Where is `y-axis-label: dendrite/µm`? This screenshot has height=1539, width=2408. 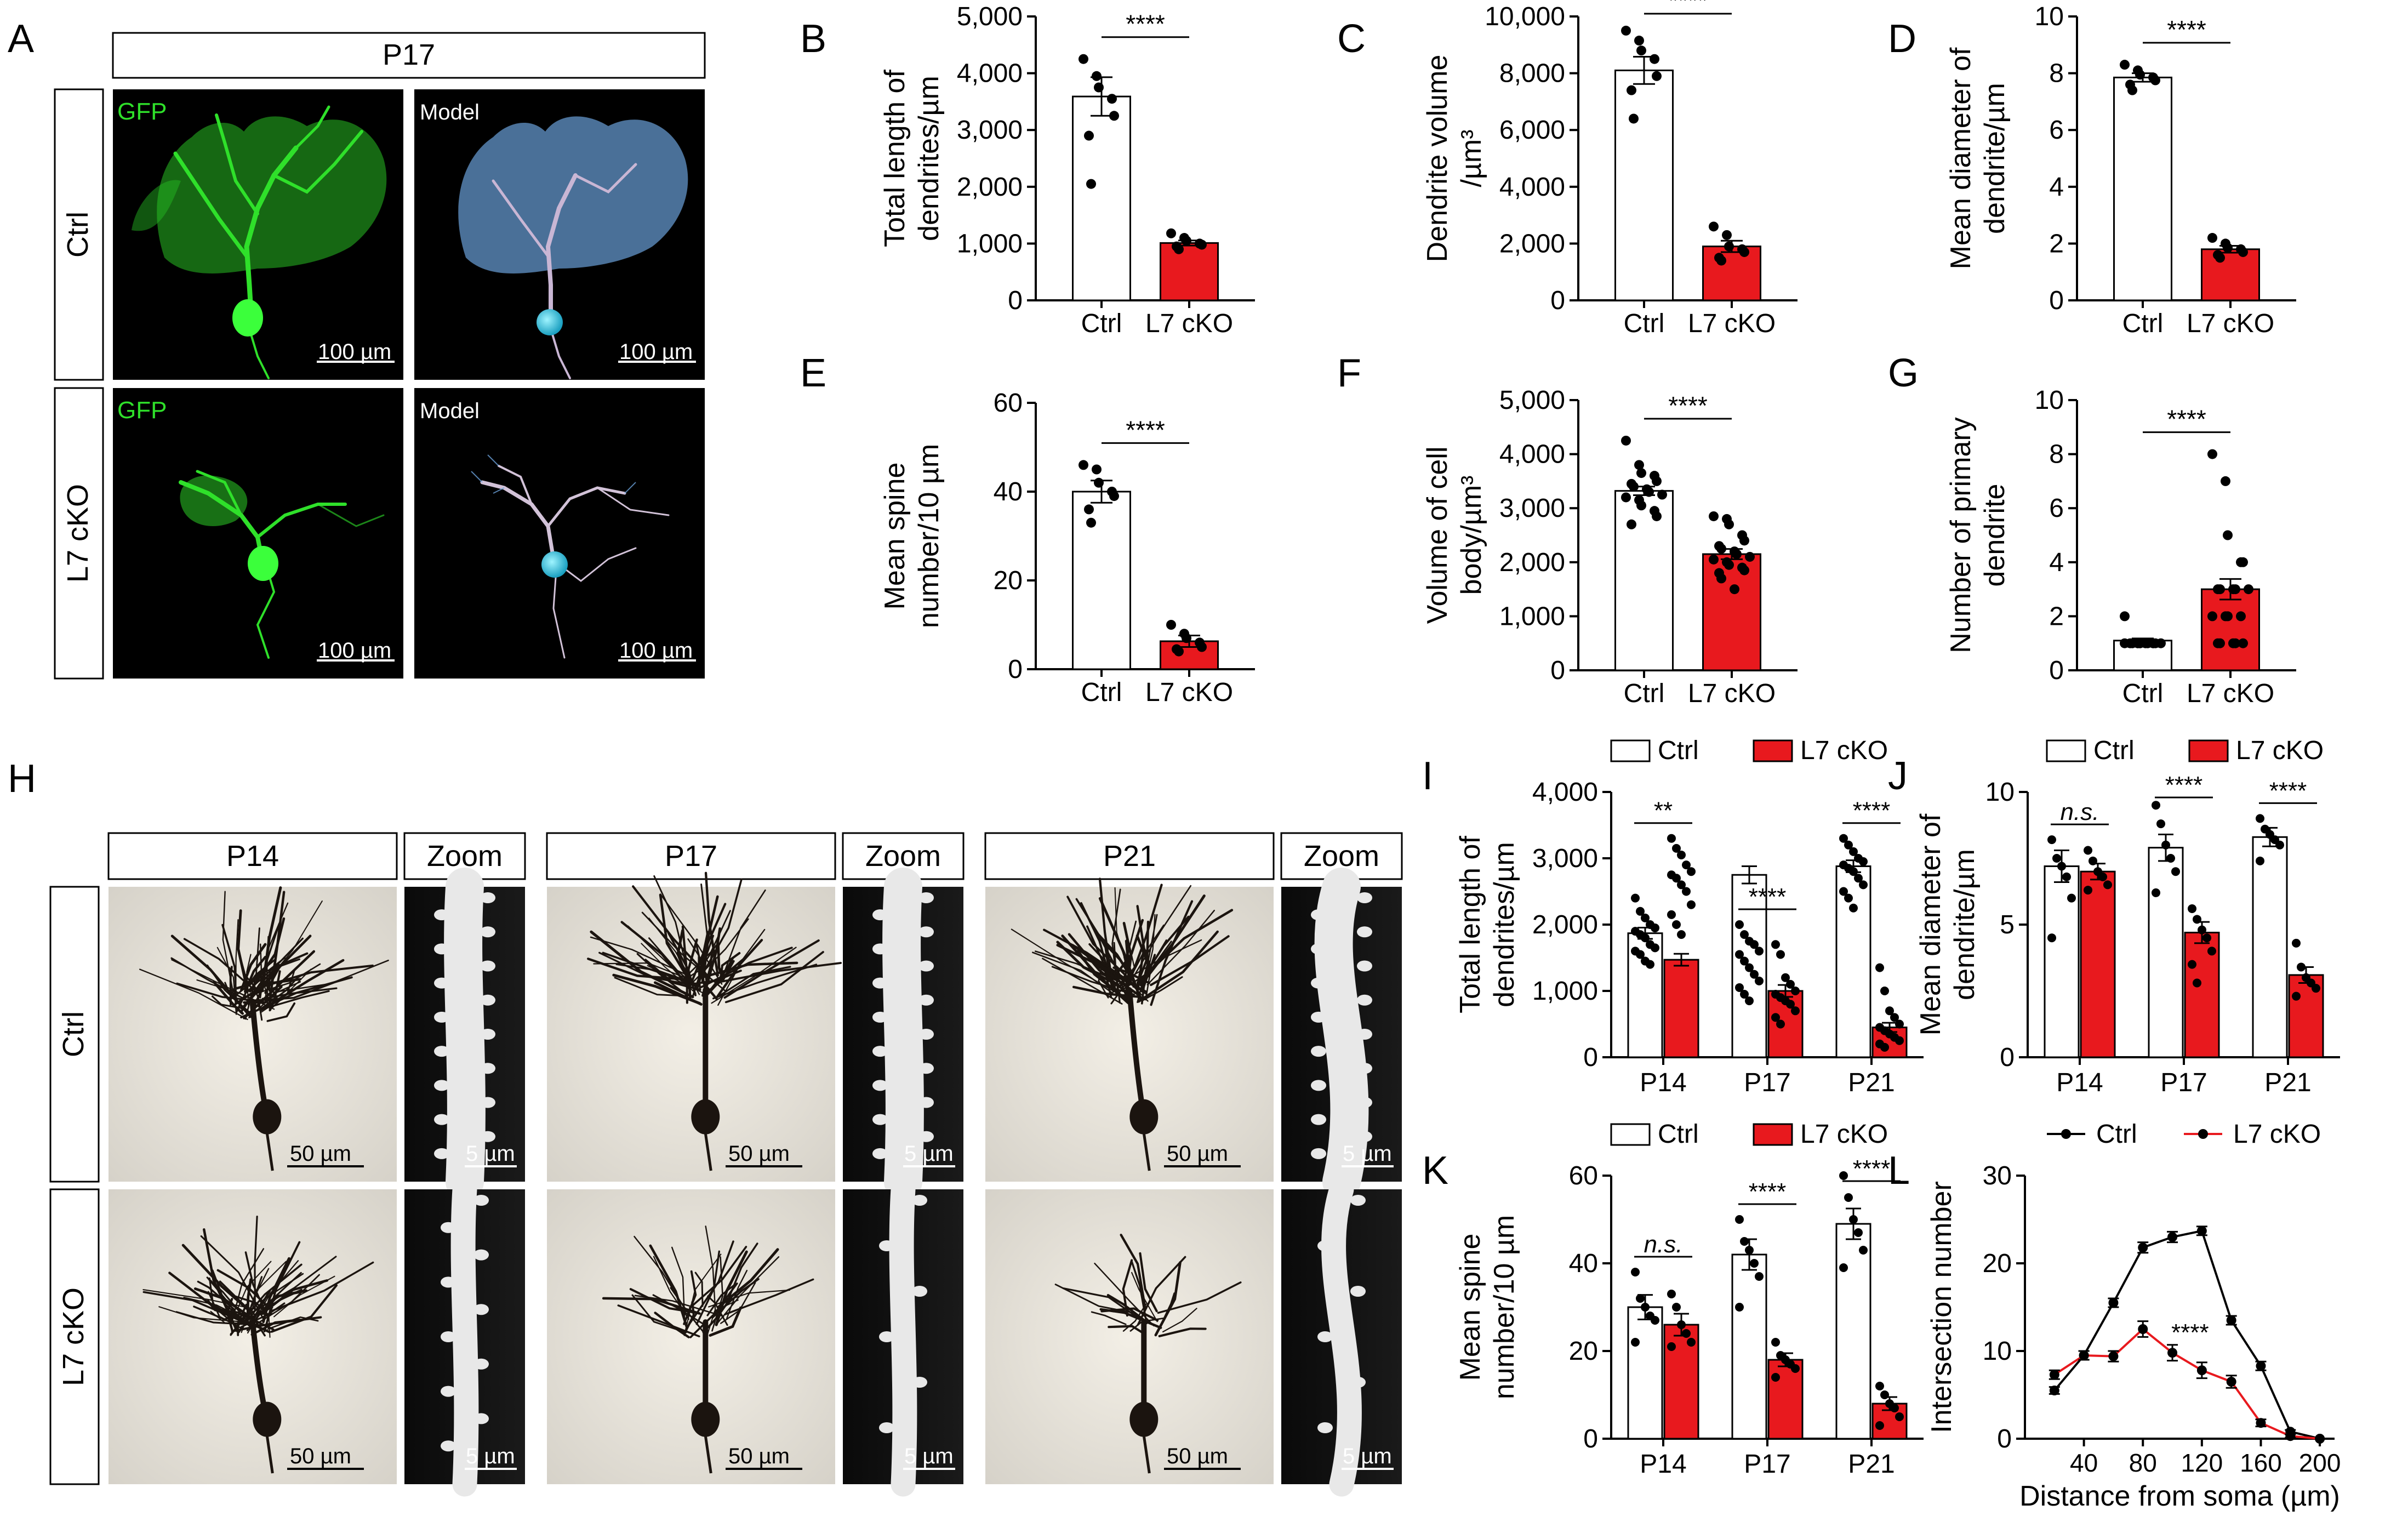 y-axis-label: dendrite/µm is located at coordinates (1965, 924).